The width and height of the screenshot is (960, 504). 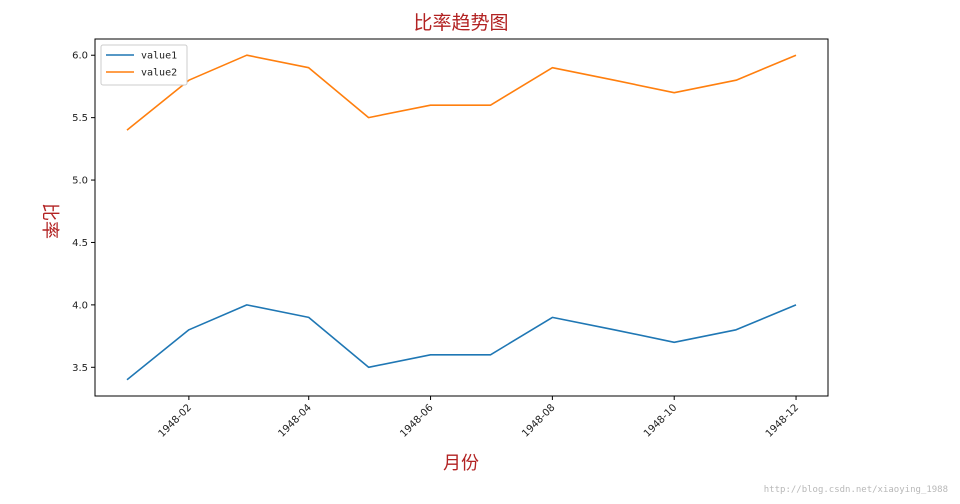 What do you see at coordinates (83, 212) in the screenshot?
I see `y-axis: 3.5 4.0 4.5 5.0 5.5 6.0` at bounding box center [83, 212].